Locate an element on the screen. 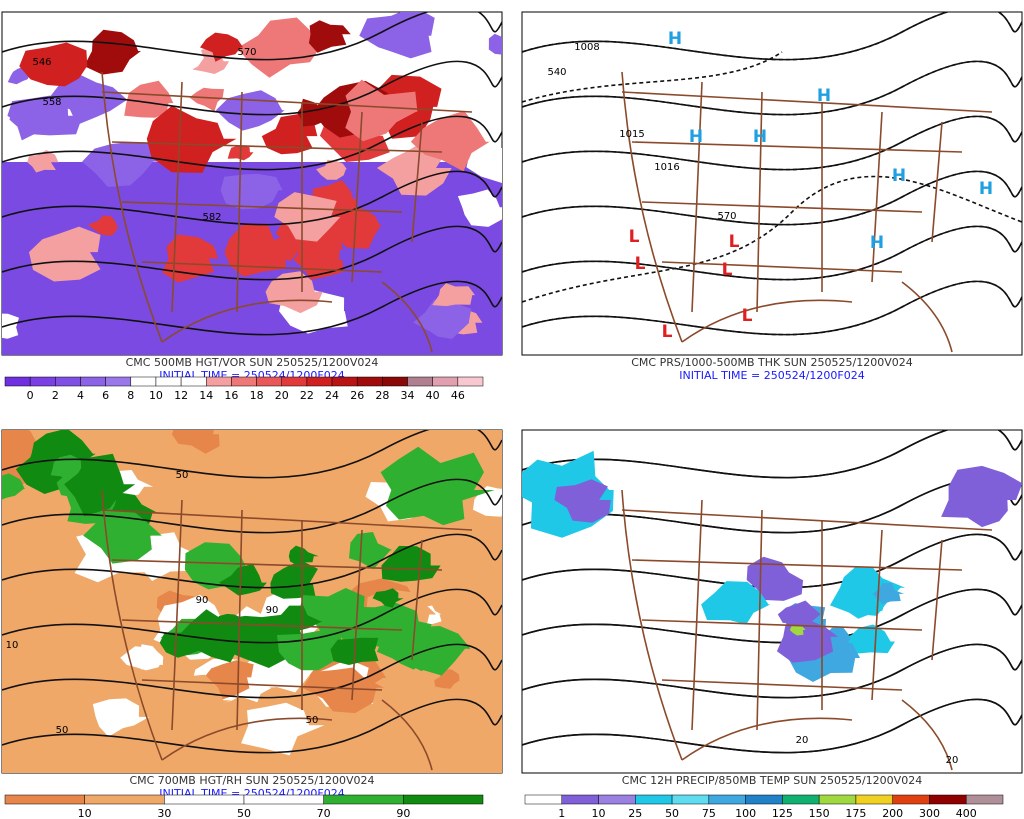 Image resolution: width=1024 pixels, height=819 pixels. colorbar-label: 25 is located at coordinates (635, 813).